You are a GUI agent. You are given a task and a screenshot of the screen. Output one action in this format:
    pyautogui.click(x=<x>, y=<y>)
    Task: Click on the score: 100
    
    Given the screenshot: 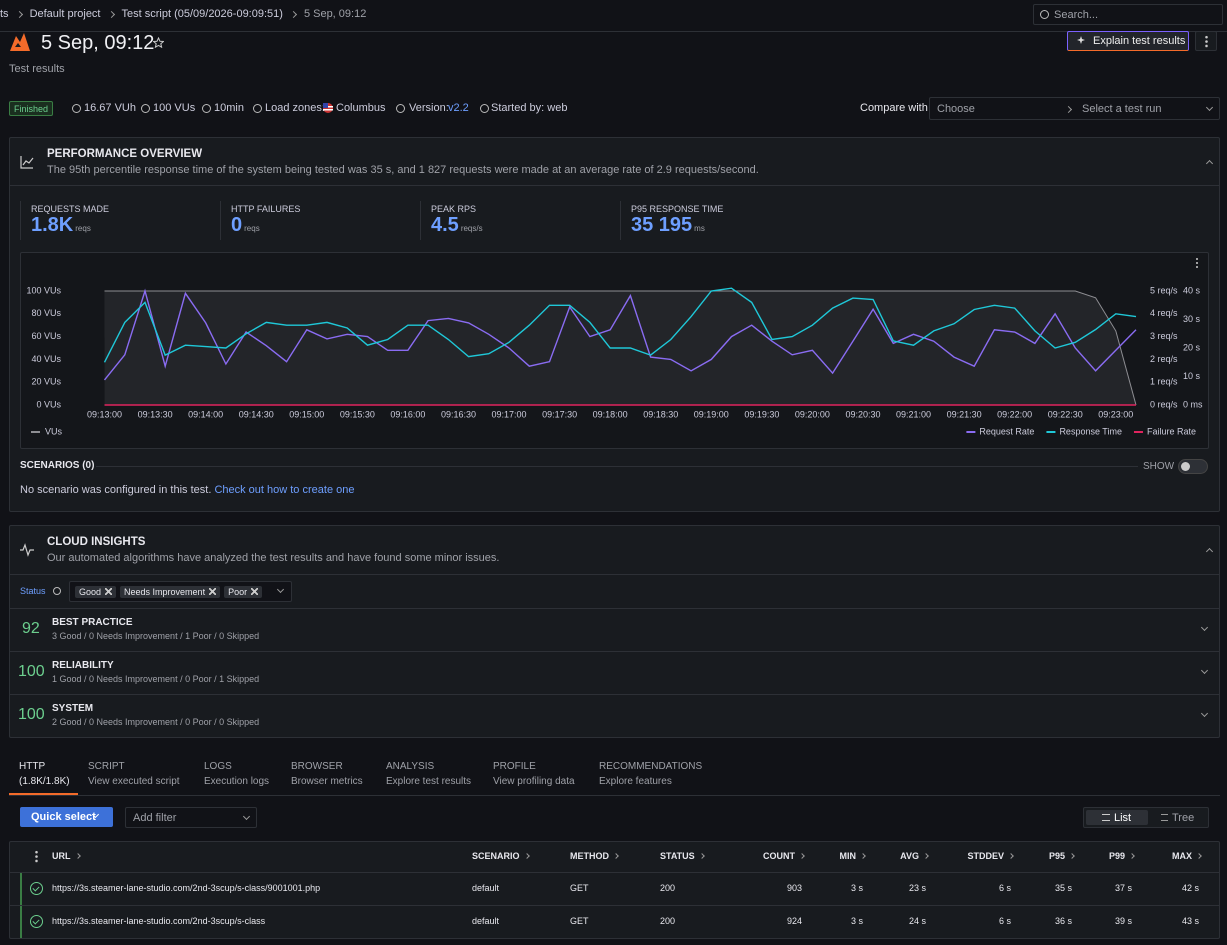 What is the action you would take?
    pyautogui.click(x=31, y=671)
    